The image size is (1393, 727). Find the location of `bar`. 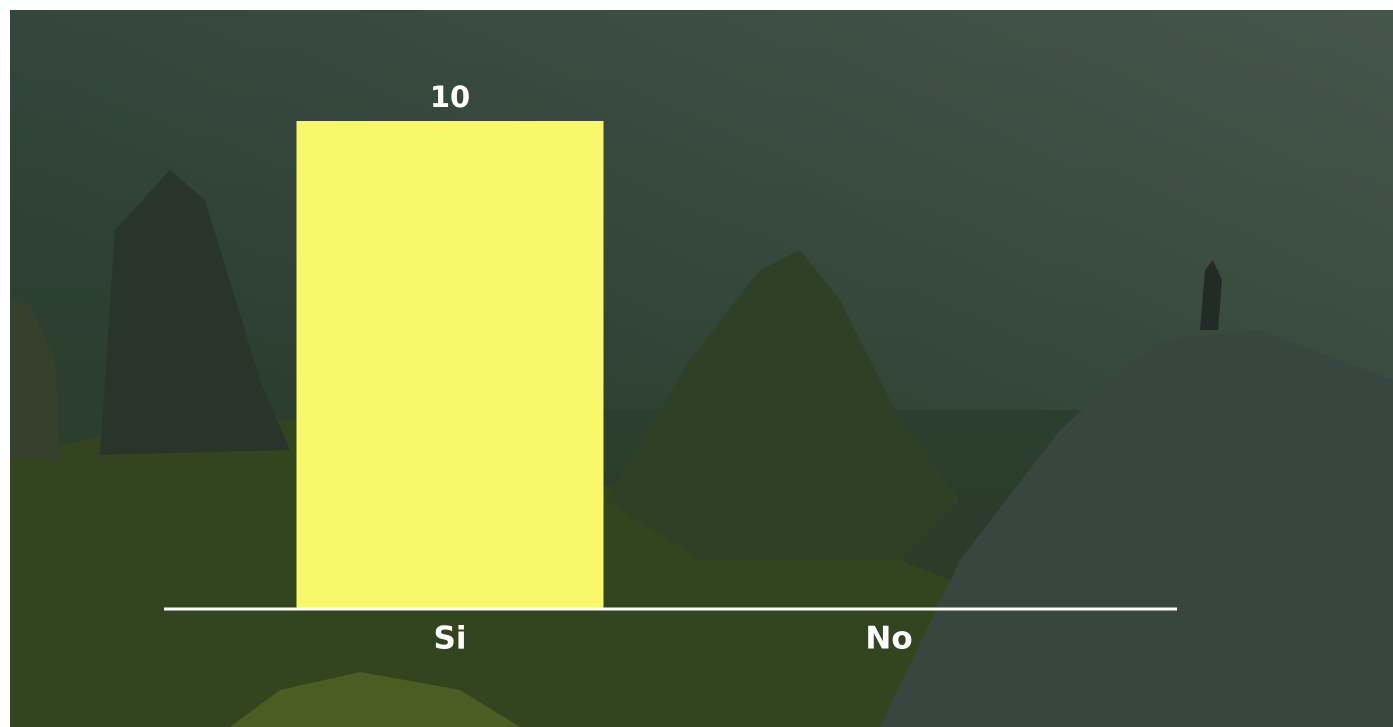

bar is located at coordinates (450, 364).